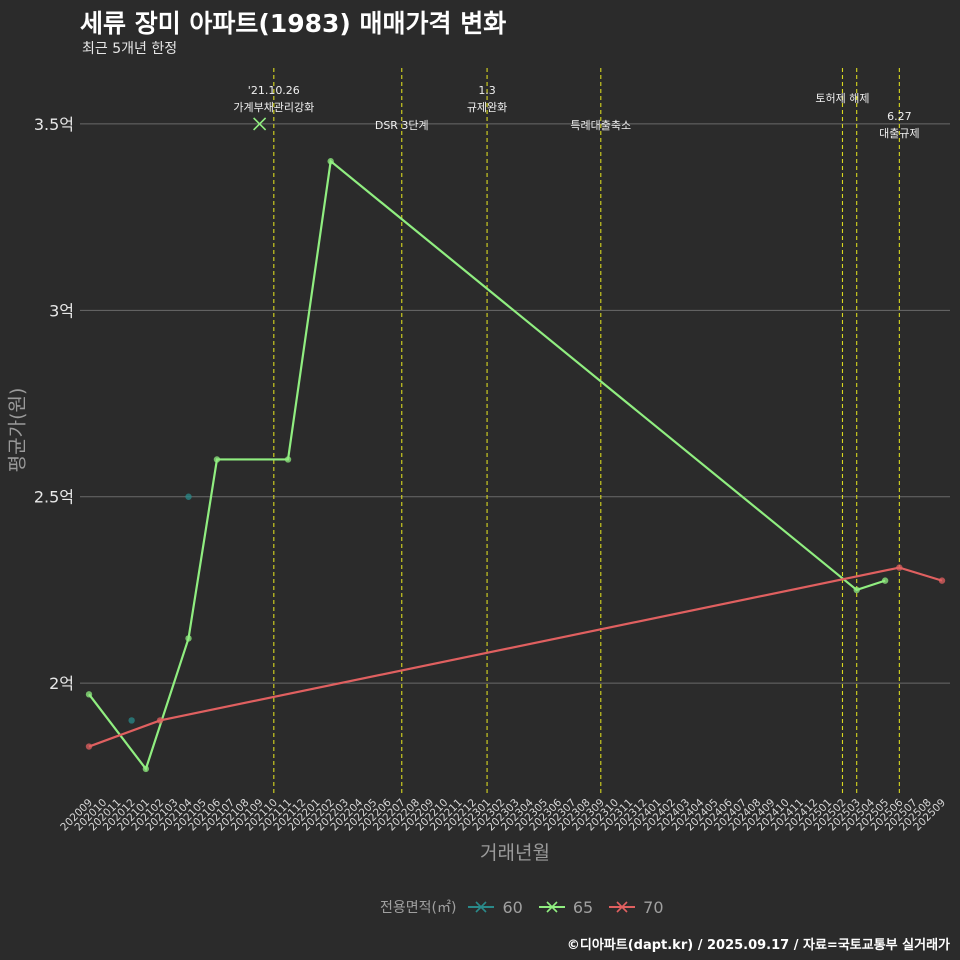 The height and width of the screenshot is (960, 960). What do you see at coordinates (487, 107) in the screenshot?
I see `event-label: 규제완화` at bounding box center [487, 107].